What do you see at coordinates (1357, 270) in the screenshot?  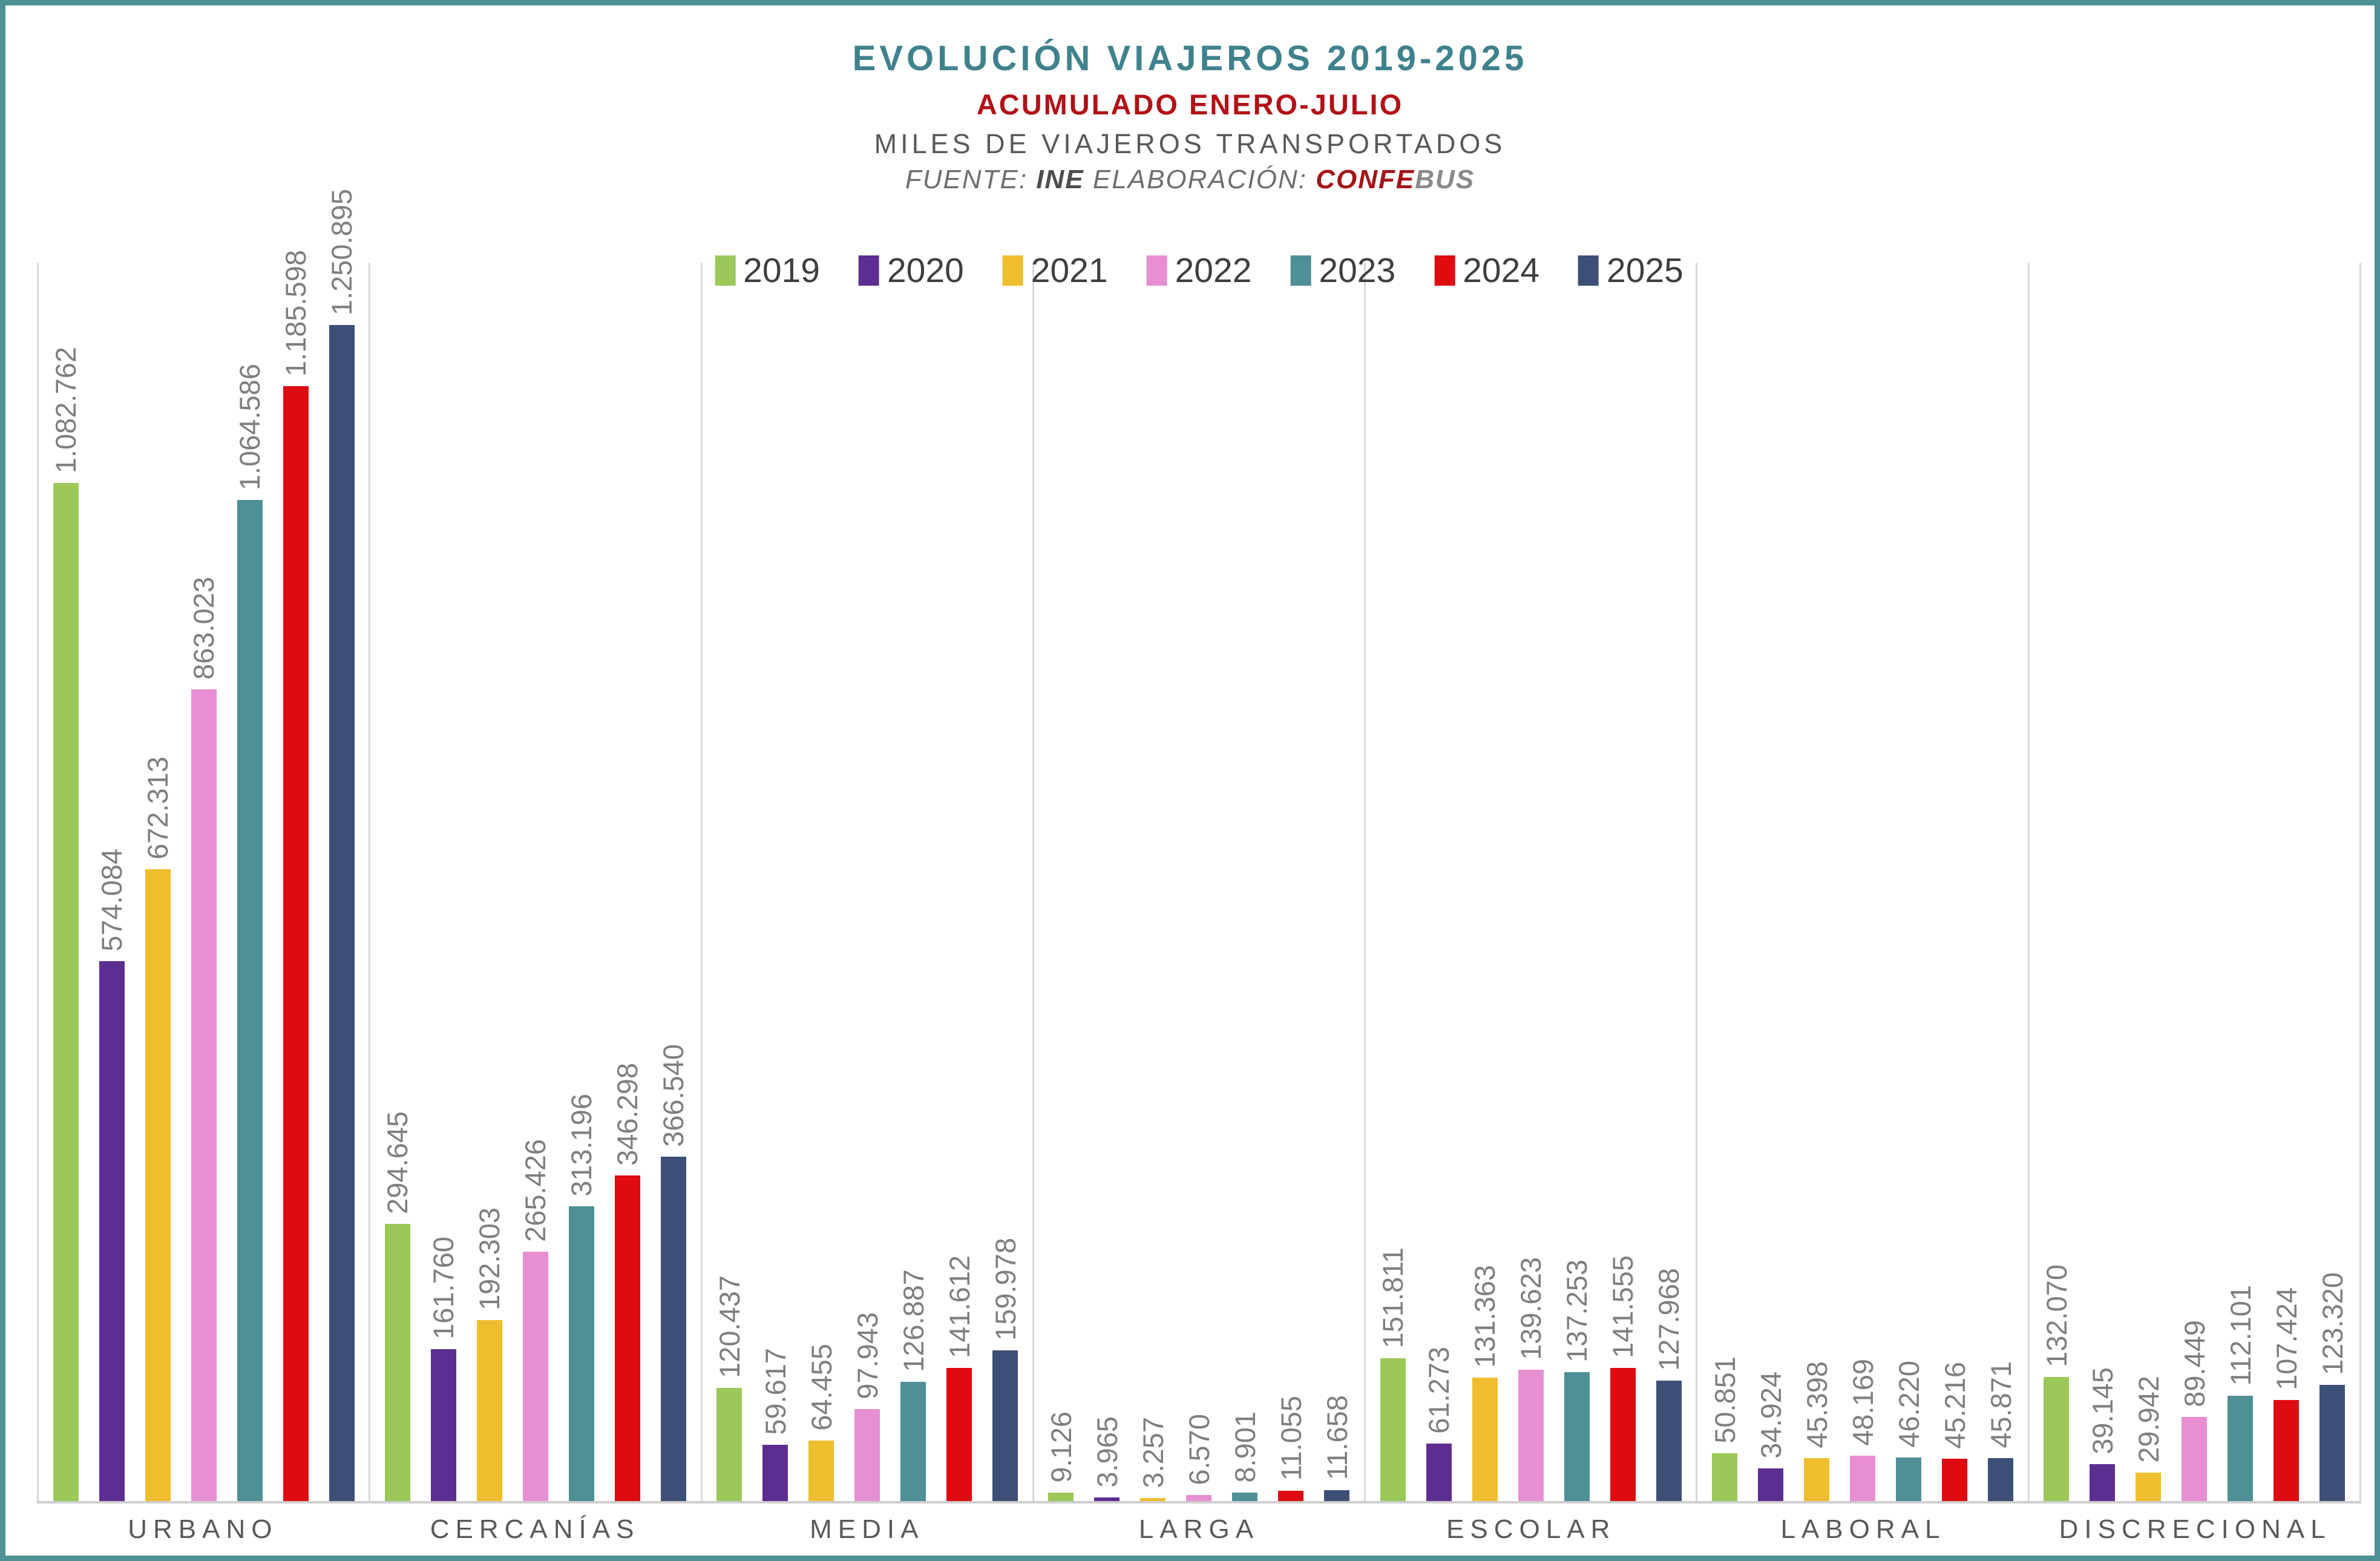 I see `legend-year-label: 2023` at bounding box center [1357, 270].